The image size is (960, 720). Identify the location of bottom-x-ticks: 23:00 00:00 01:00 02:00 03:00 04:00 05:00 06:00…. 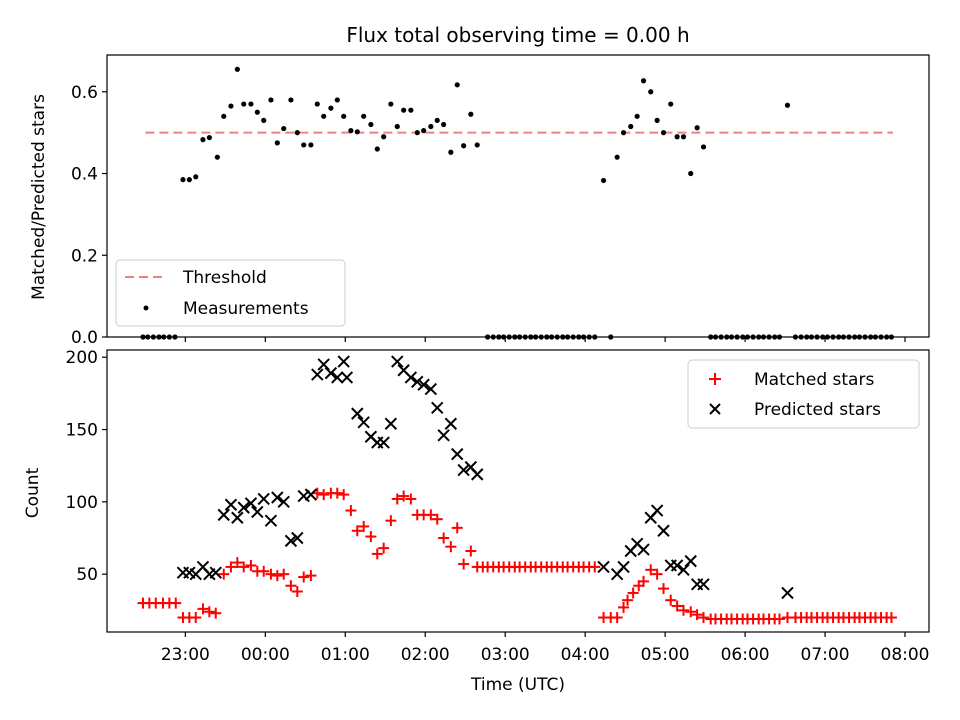
(545, 648).